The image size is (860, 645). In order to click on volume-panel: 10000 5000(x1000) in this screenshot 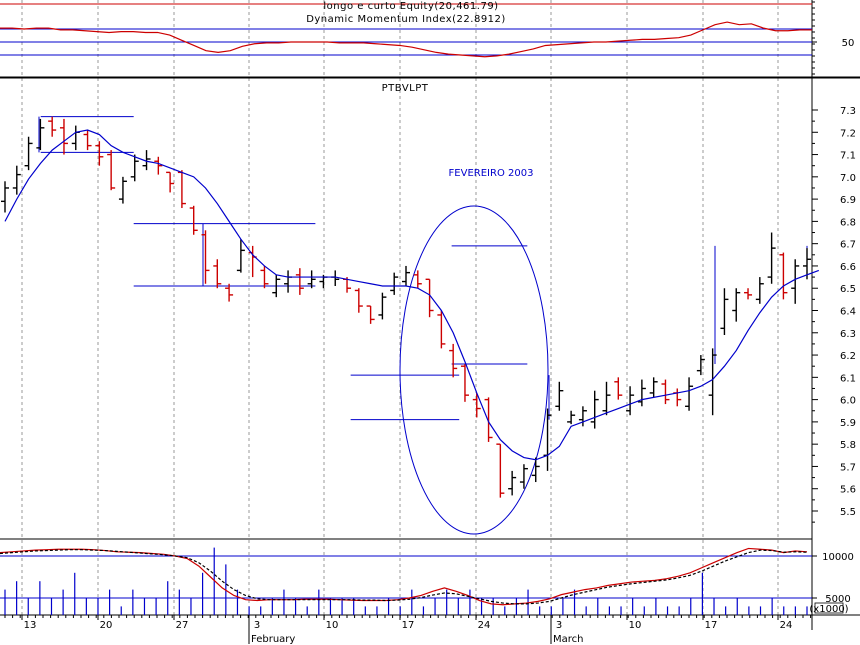, I will do `click(427, 581)`.